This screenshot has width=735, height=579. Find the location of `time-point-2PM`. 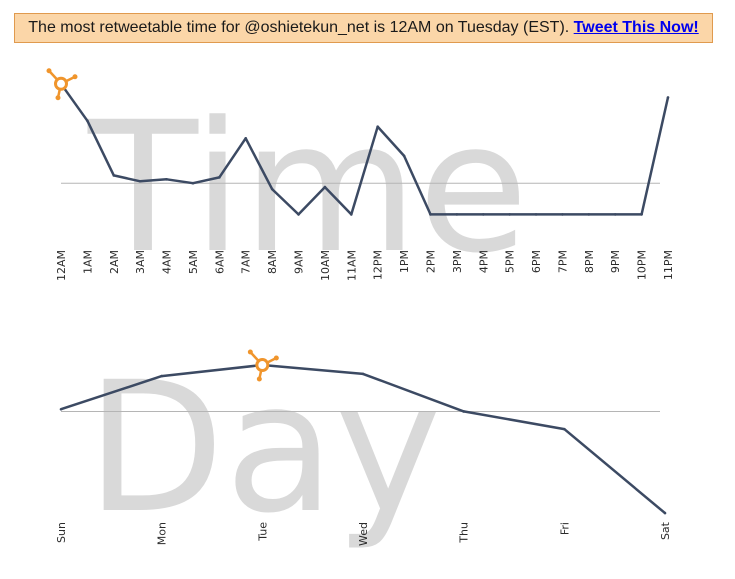

time-point-2PM is located at coordinates (430, 214).